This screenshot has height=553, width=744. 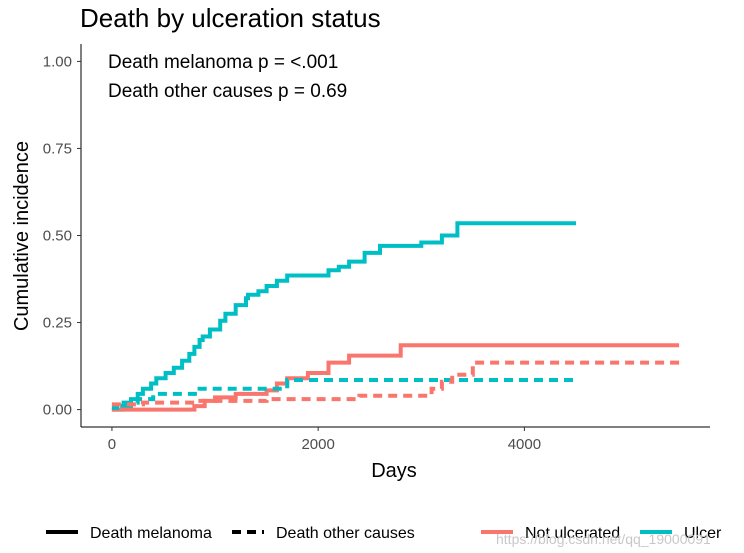 What do you see at coordinates (572, 533) in the screenshot?
I see `legend-label-not-ulcerated: Not ulcerated` at bounding box center [572, 533].